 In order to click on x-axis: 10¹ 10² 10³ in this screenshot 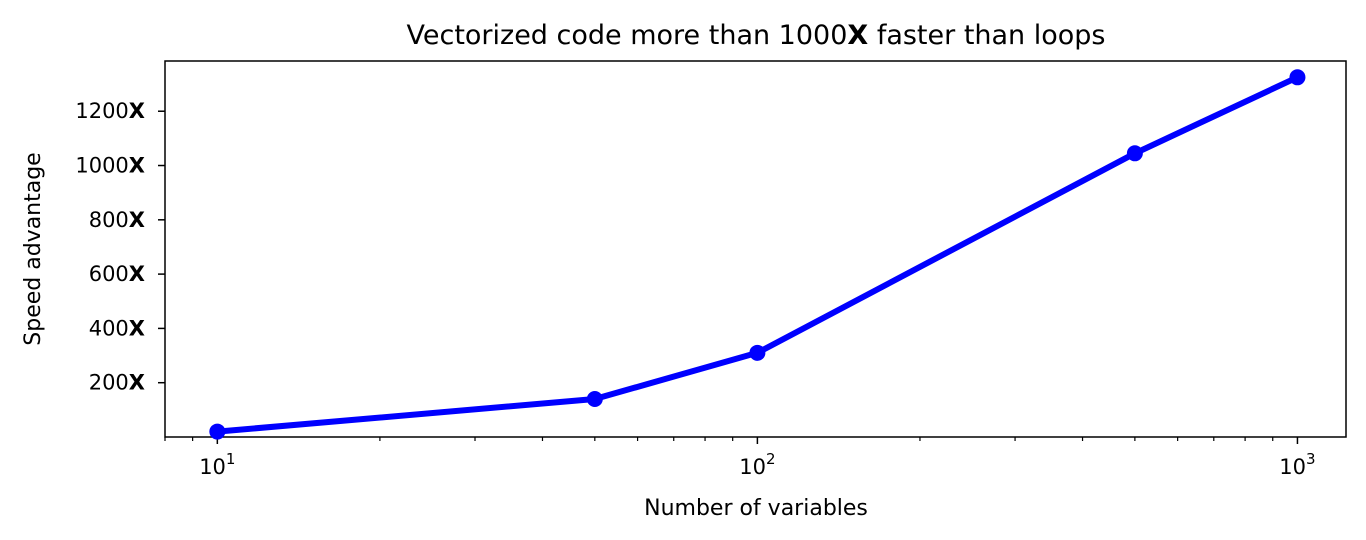, I will do `click(740, 458)`.